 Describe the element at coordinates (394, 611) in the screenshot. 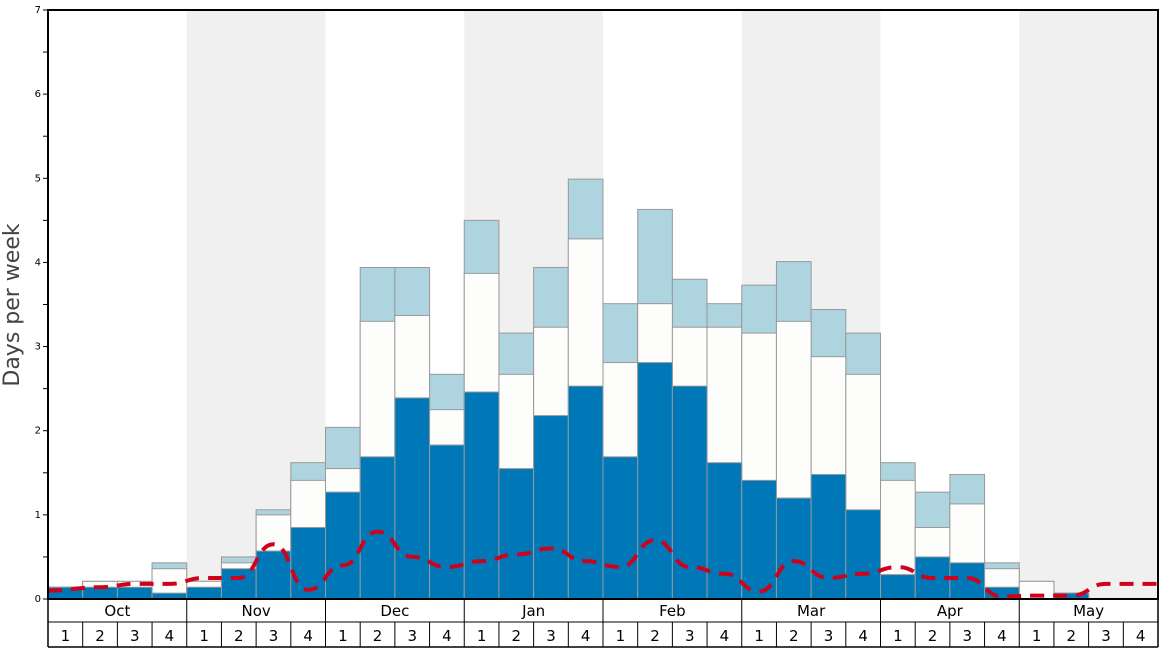

I see `month-label-dec: Dec` at that location.